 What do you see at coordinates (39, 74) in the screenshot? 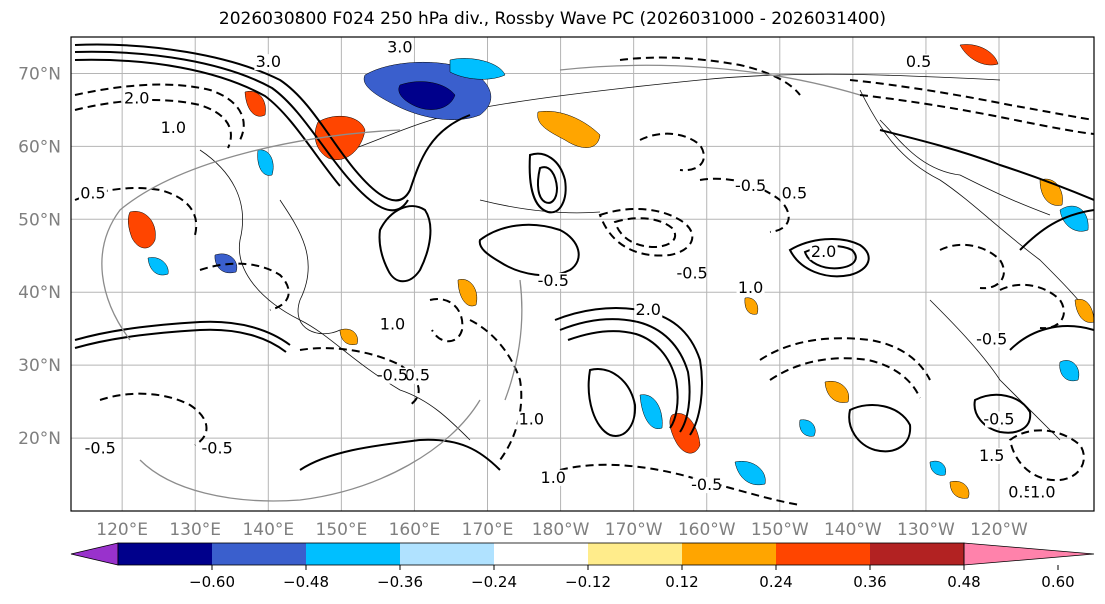
I see `y-tick-label: 70°N` at bounding box center [39, 74].